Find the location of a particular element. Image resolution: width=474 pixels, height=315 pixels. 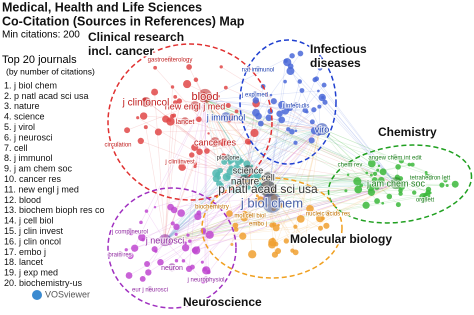

node-label: j clin oncol is located at coordinates (146, 103).